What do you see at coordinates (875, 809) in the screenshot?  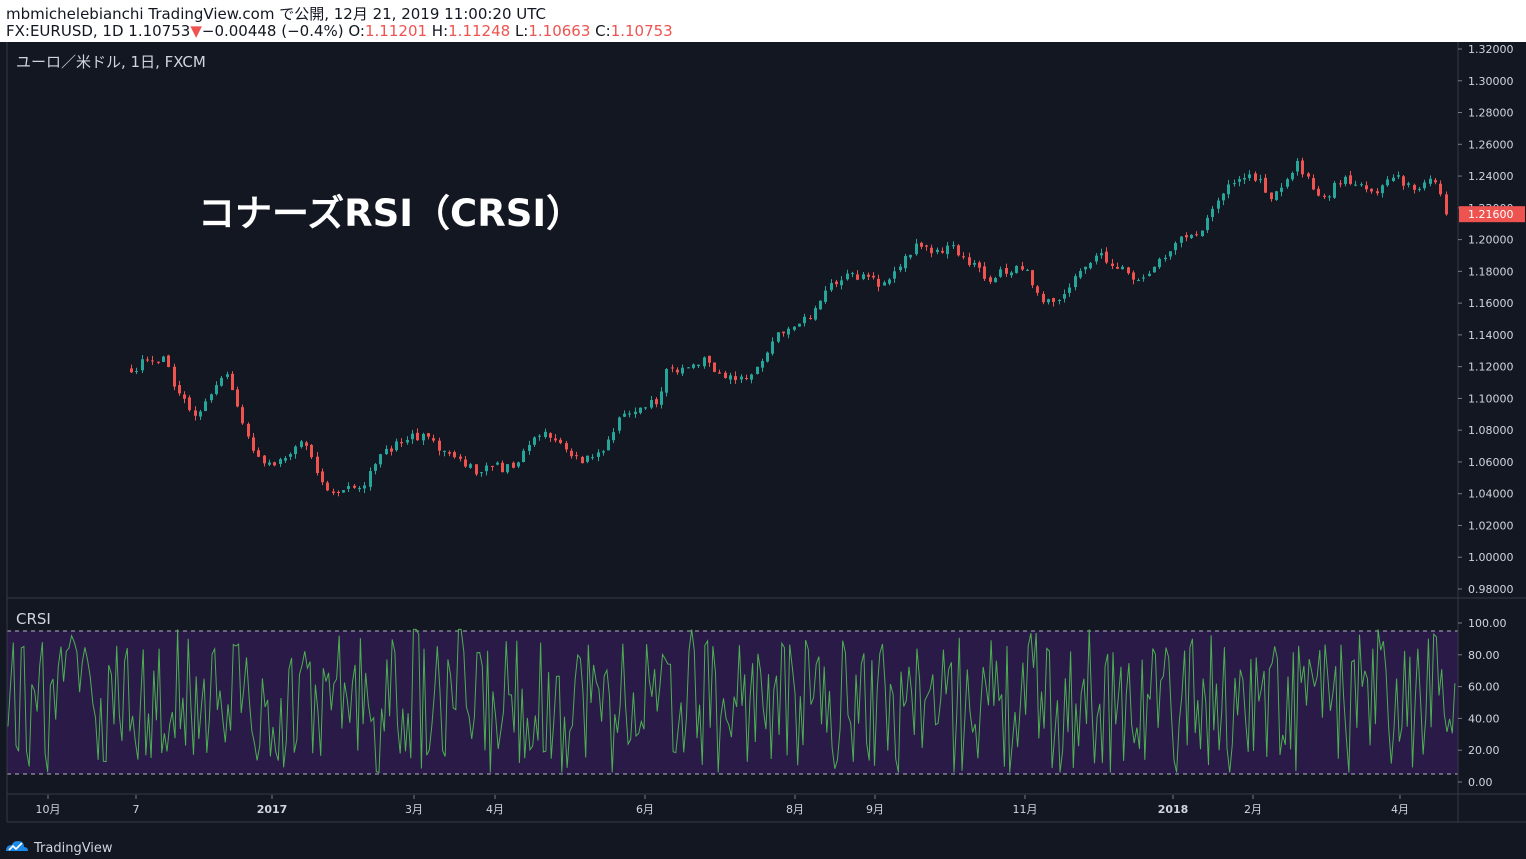 I see `time-tick-label: 9月` at bounding box center [875, 809].